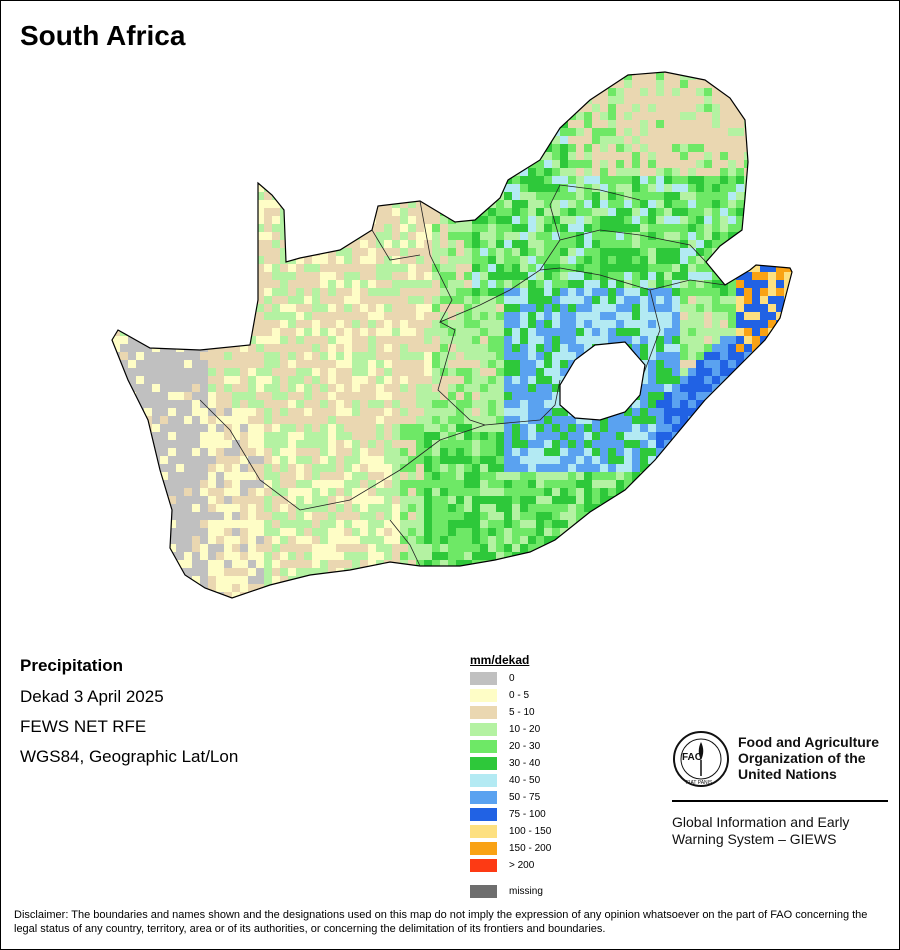 The width and height of the screenshot is (900, 950). What do you see at coordinates (754, 839) in the screenshot?
I see `giews-line: Warning System – GIEWS` at bounding box center [754, 839].